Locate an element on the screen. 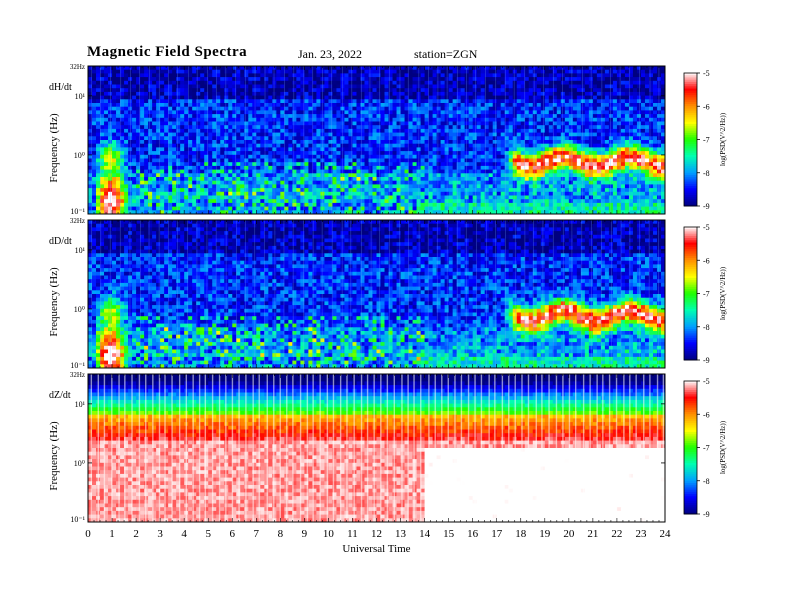 This screenshot has height=612, width=792. colorbar-tick-label: -5 is located at coordinates (706, 73).